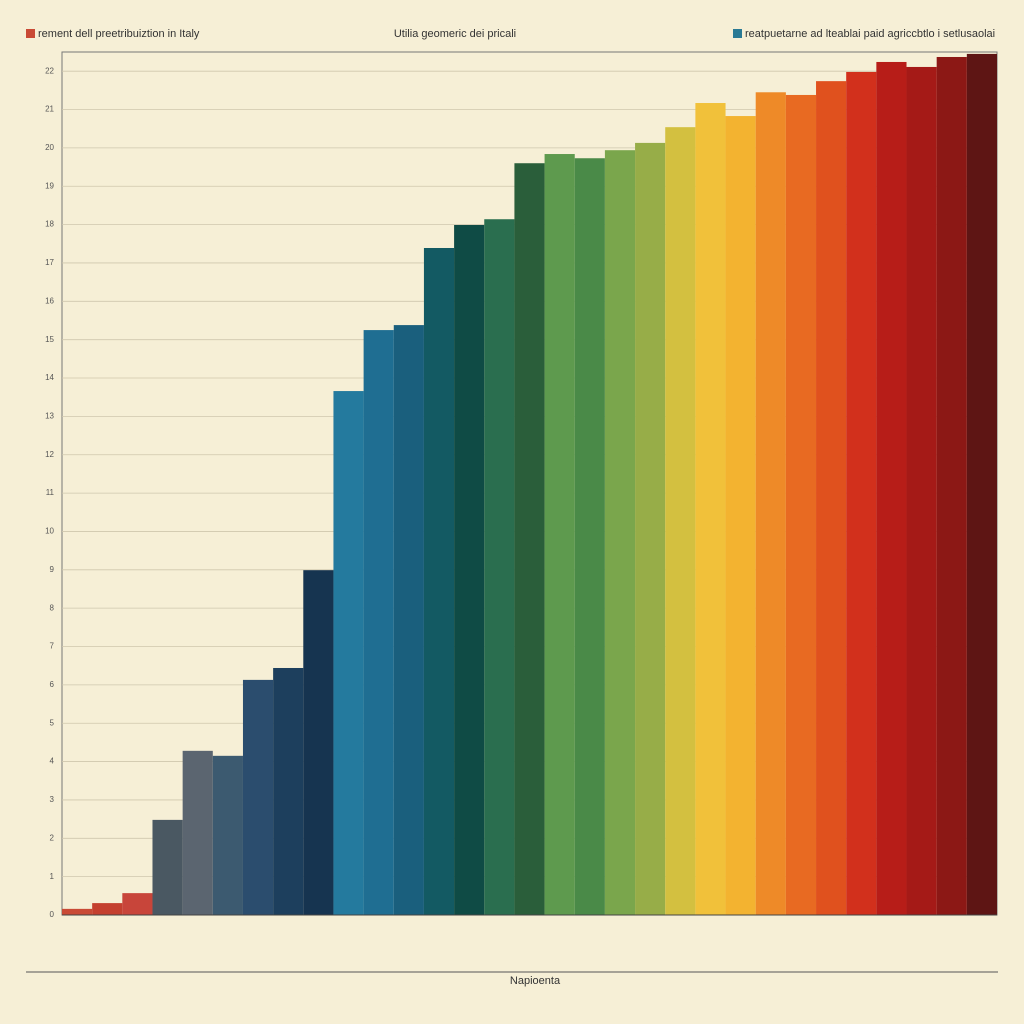  What do you see at coordinates (52, 607) in the screenshot?
I see `y-tick-label: 8` at bounding box center [52, 607].